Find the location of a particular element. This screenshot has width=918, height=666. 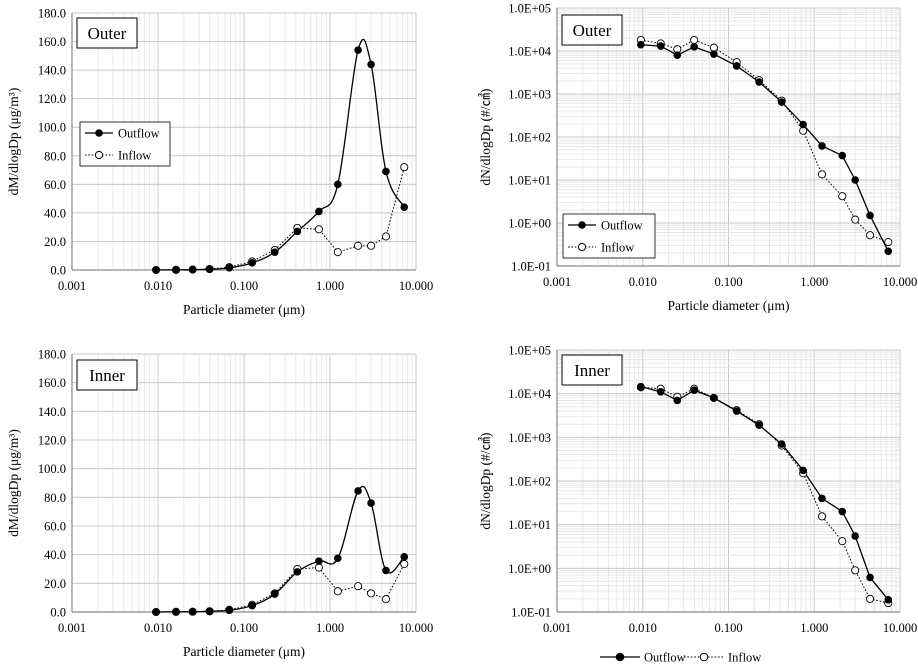

y-axis-title: dM/dlogDp (μg/m³) is located at coordinates (13, 142).